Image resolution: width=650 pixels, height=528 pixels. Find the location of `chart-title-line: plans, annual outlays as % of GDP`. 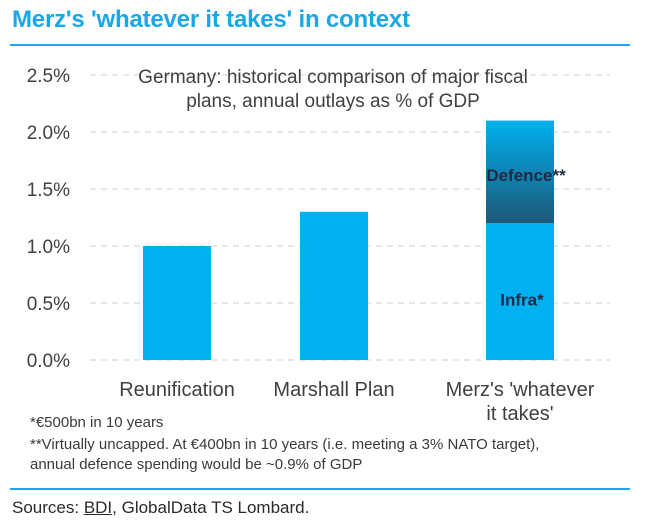

chart-title-line: plans, annual outlays as % of GDP is located at coordinates (333, 101).